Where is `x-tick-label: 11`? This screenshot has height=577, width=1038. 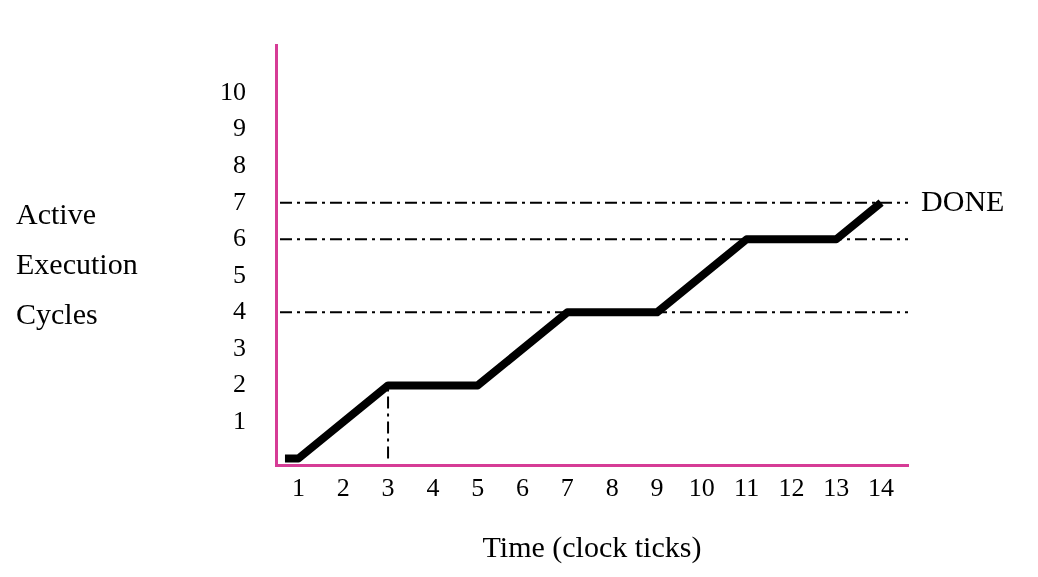
x-tick-label: 11 is located at coordinates (747, 488).